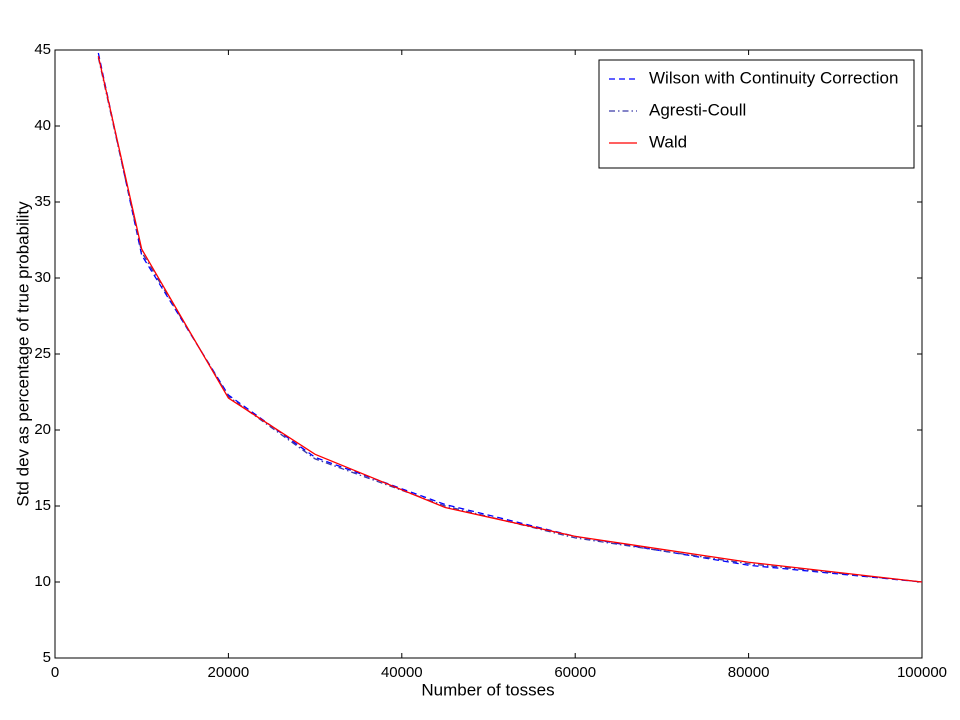  What do you see at coordinates (42, 353) in the screenshot?
I see `y-tick-label: 25` at bounding box center [42, 353].